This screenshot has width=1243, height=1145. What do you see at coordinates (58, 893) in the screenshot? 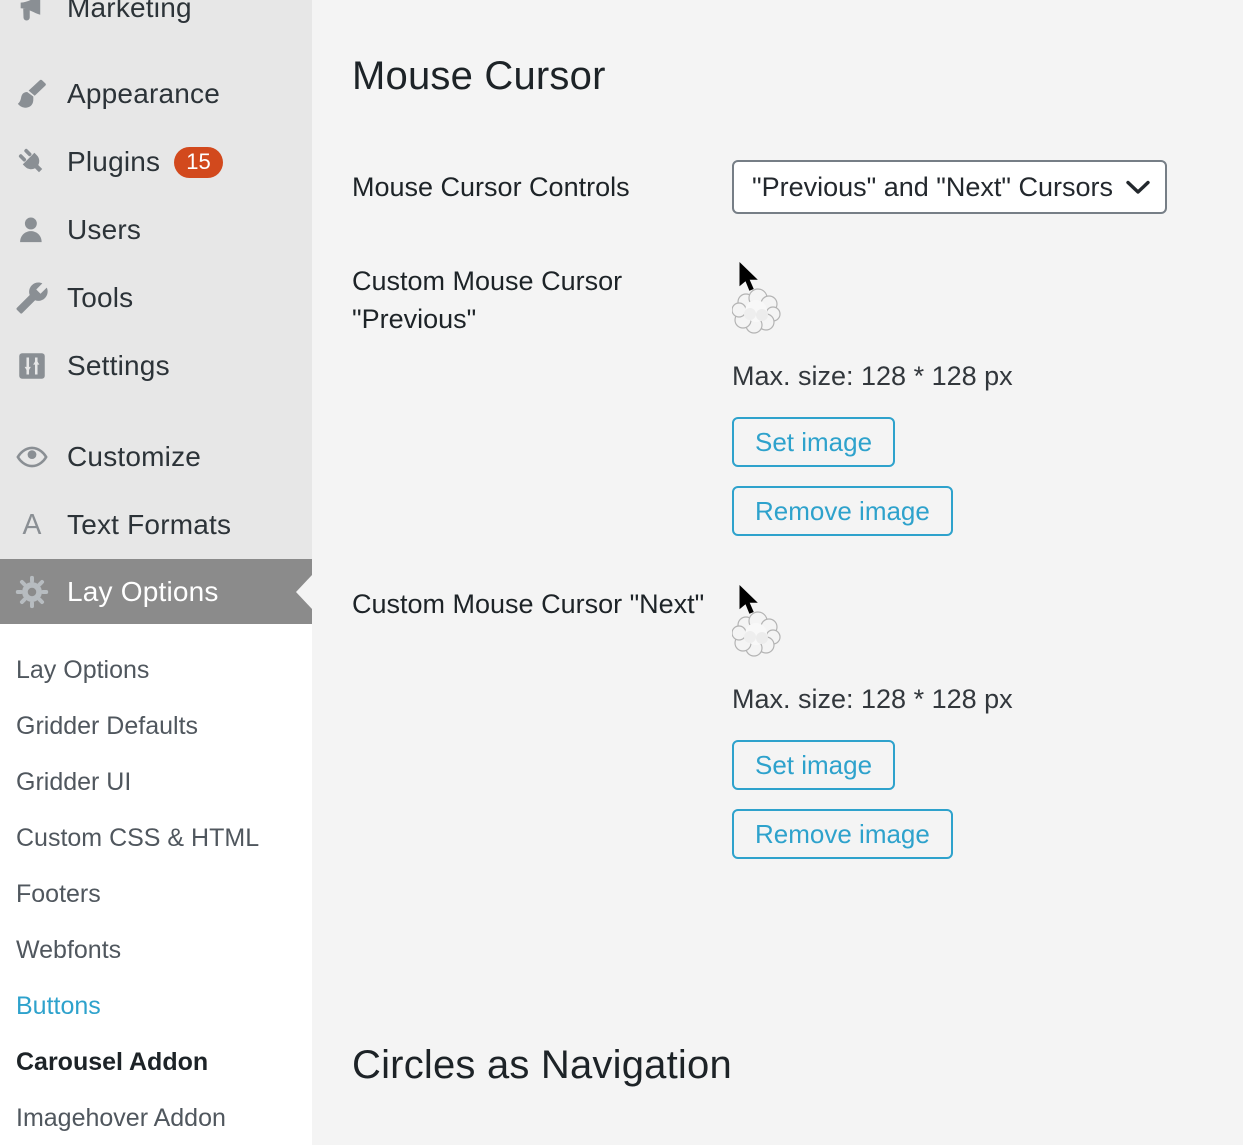
I see `submenu-item-label: Footers` at bounding box center [58, 893].